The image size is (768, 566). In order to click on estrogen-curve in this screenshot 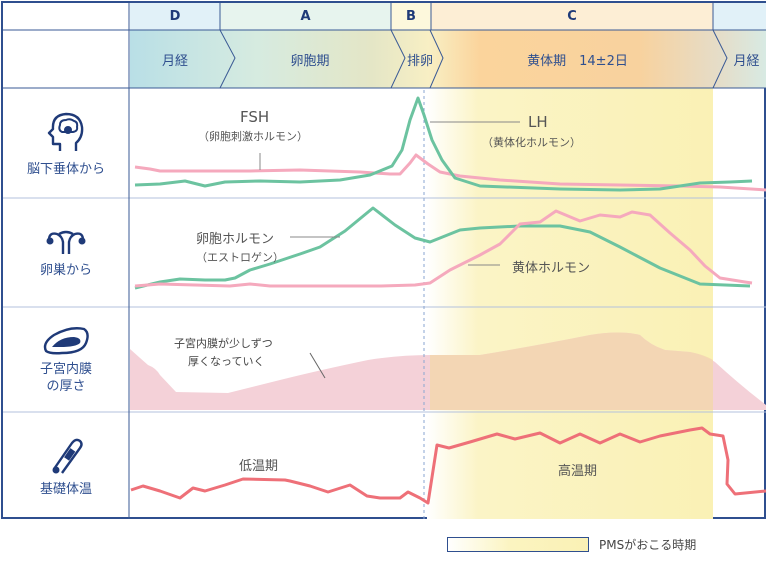, I will do `click(442, 248)`.